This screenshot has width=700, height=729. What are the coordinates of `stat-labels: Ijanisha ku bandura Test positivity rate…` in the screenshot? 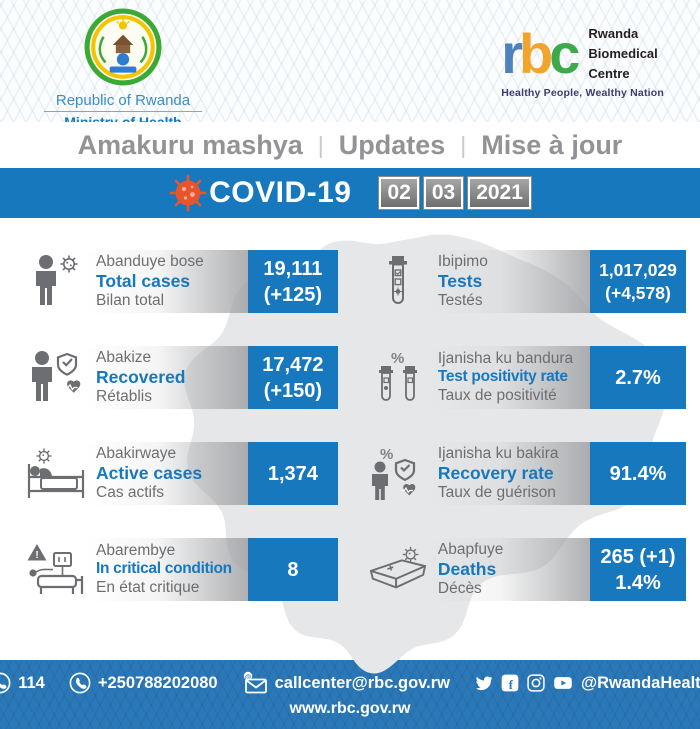 It's located at (508, 377).